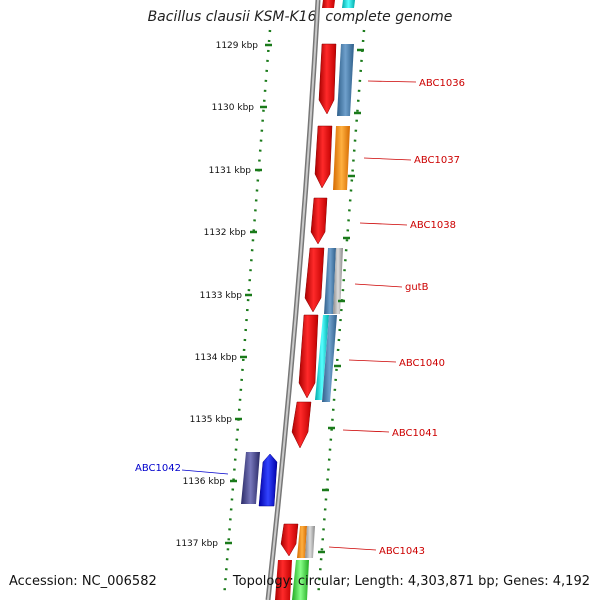 The image size is (600, 600). What do you see at coordinates (158, 468) in the screenshot?
I see `gene-label-ABC1042: ABC1042` at bounding box center [158, 468].